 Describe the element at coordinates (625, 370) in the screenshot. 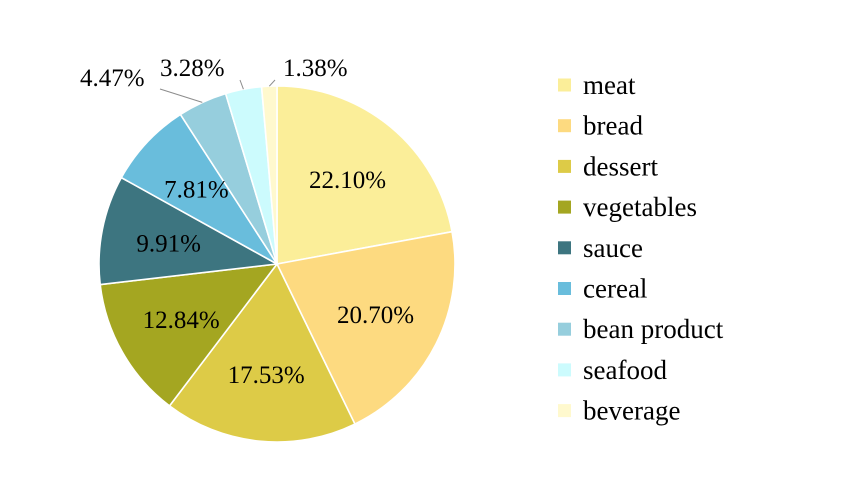

I see `legend-label-seafood: seafood` at that location.